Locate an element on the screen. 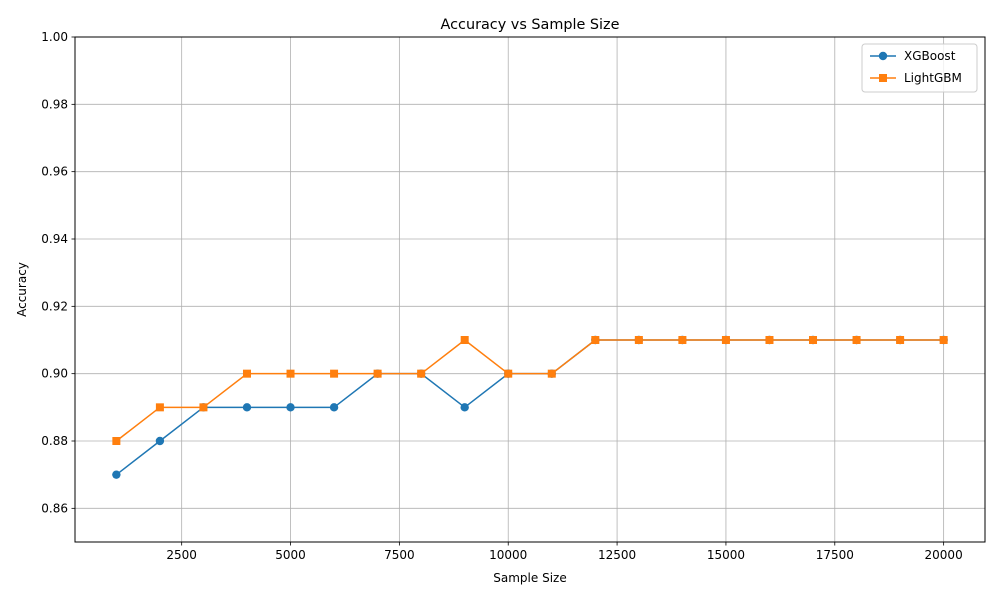 The width and height of the screenshot is (1000, 600). x-tick-label: 12500 is located at coordinates (617, 555).